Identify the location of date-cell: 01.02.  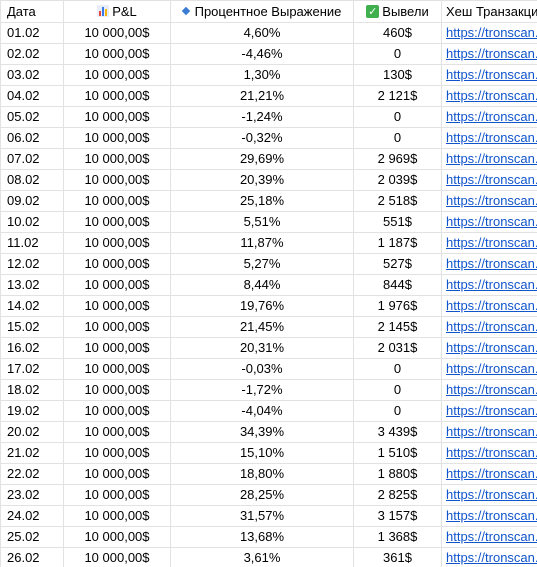
(32, 33).